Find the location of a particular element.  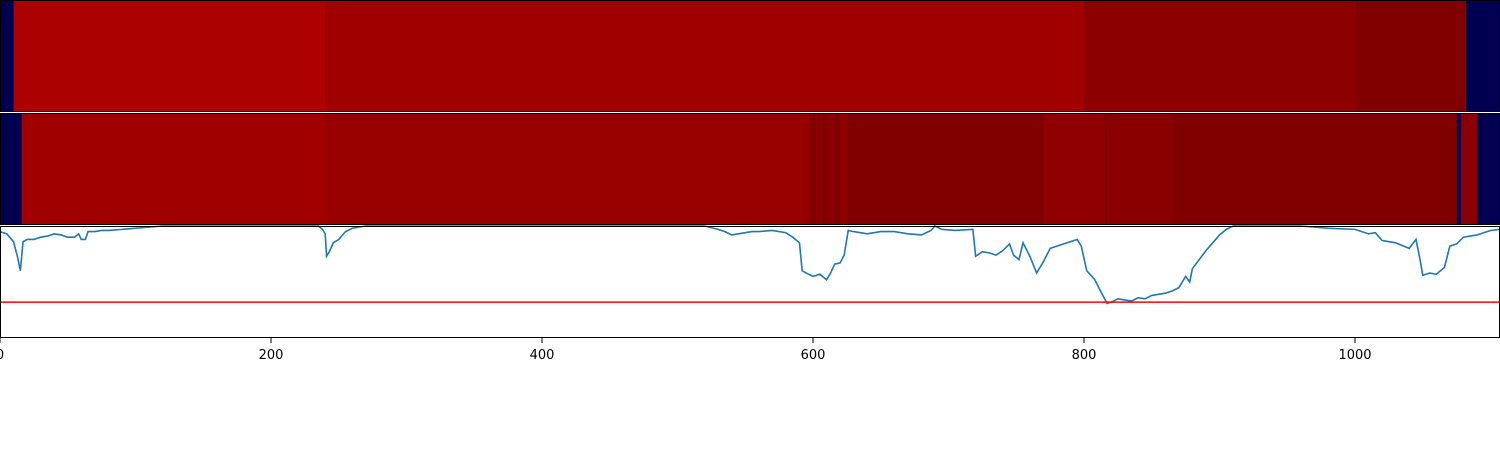

x-tick-label: 0 is located at coordinates (2, 355).